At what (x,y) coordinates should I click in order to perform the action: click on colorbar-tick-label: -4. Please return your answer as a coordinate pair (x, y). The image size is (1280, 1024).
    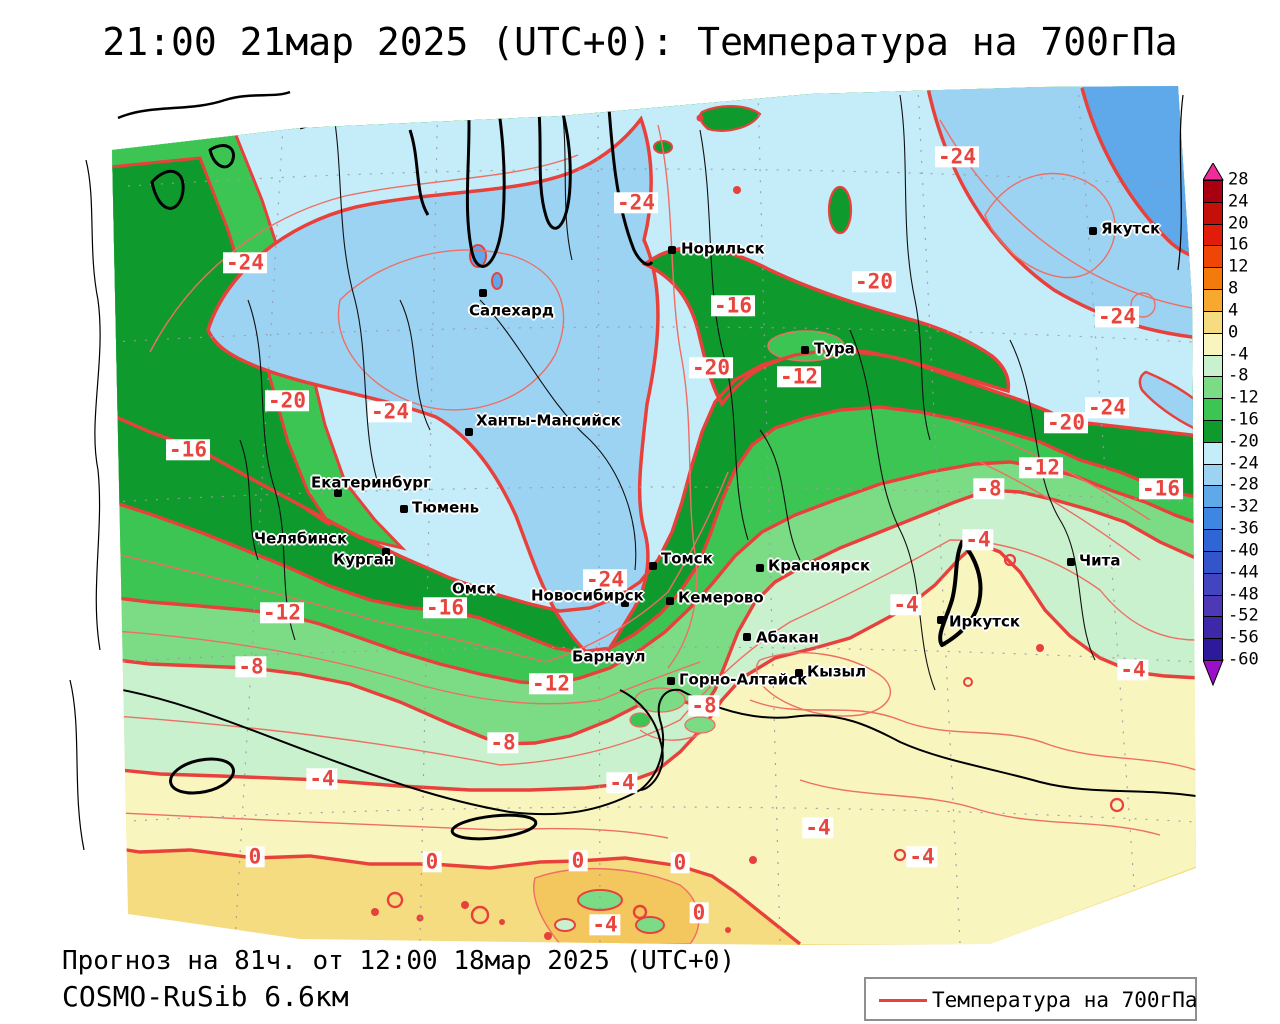
    Looking at the image, I should click on (1238, 354).